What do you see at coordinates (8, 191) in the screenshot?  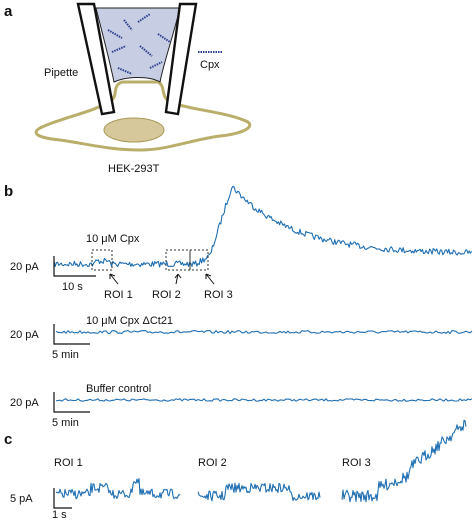 I see `panel-b-letter: b` at bounding box center [8, 191].